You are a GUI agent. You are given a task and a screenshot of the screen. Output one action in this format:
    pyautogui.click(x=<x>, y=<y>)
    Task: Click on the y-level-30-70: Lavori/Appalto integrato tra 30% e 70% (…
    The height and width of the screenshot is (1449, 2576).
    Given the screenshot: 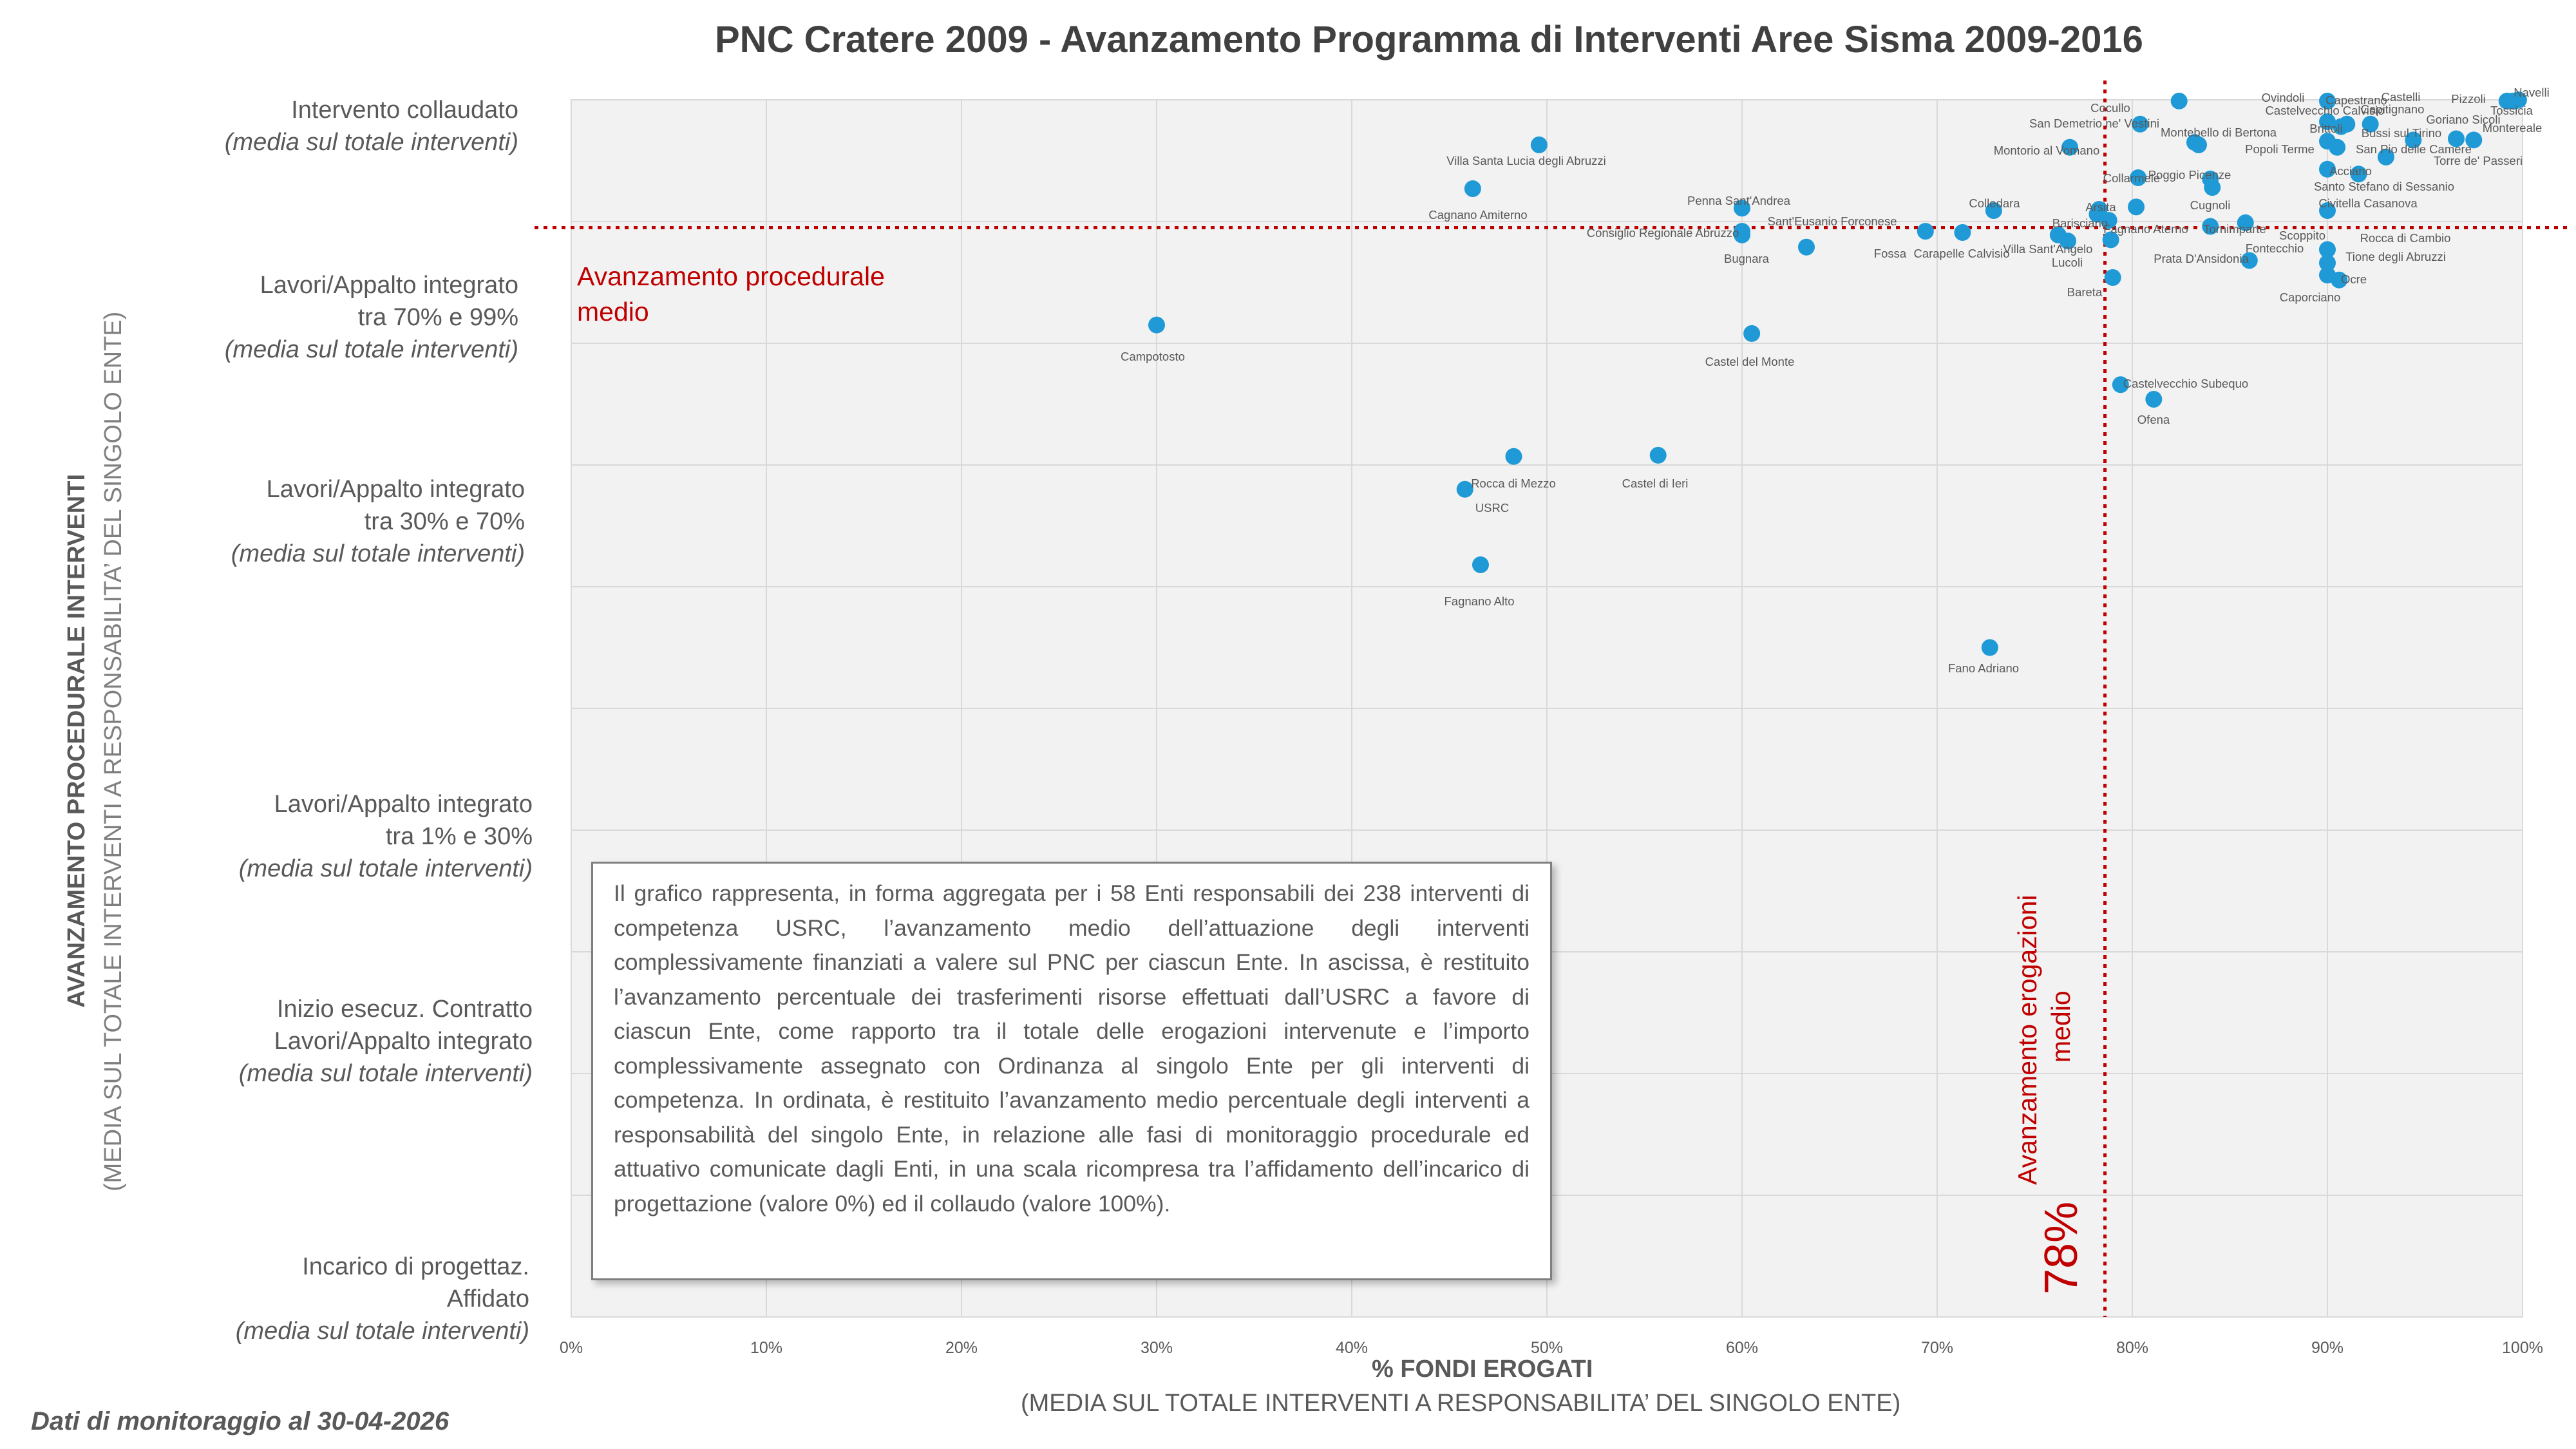 What is the action you would take?
    pyautogui.click(x=359, y=522)
    